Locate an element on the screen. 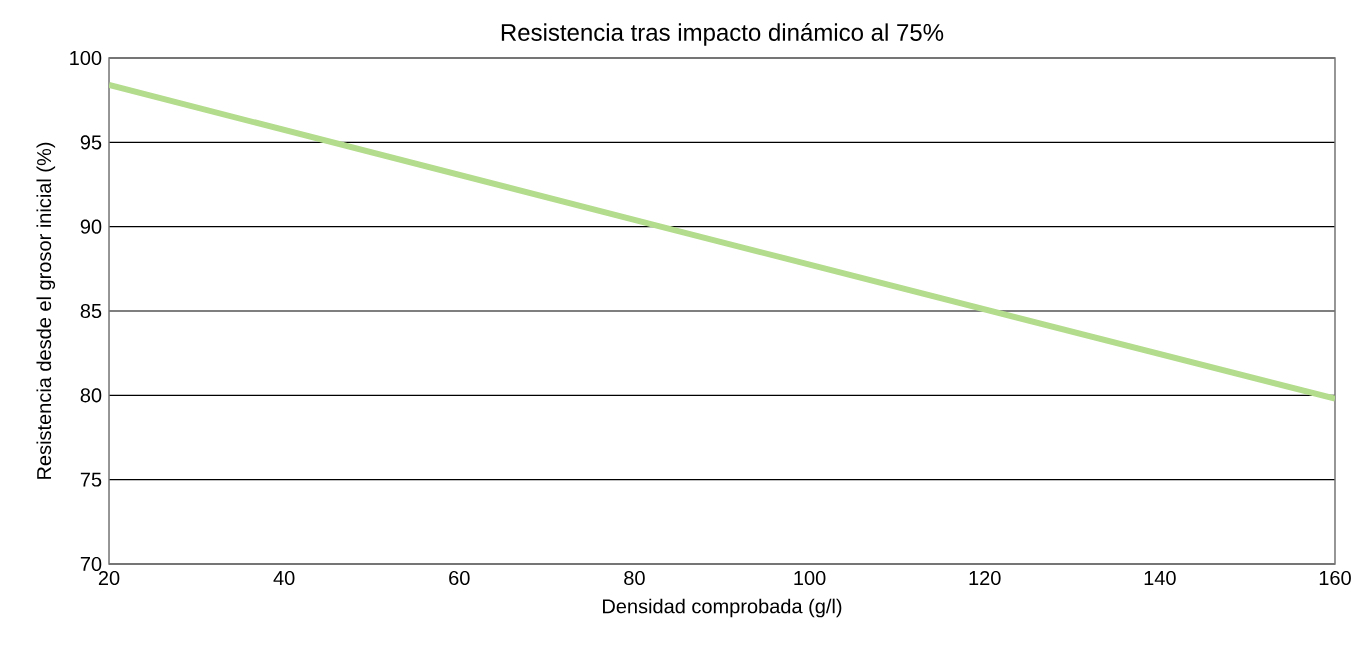  x-axis-title: Densidad comprobada (g/l) is located at coordinates (722, 608).